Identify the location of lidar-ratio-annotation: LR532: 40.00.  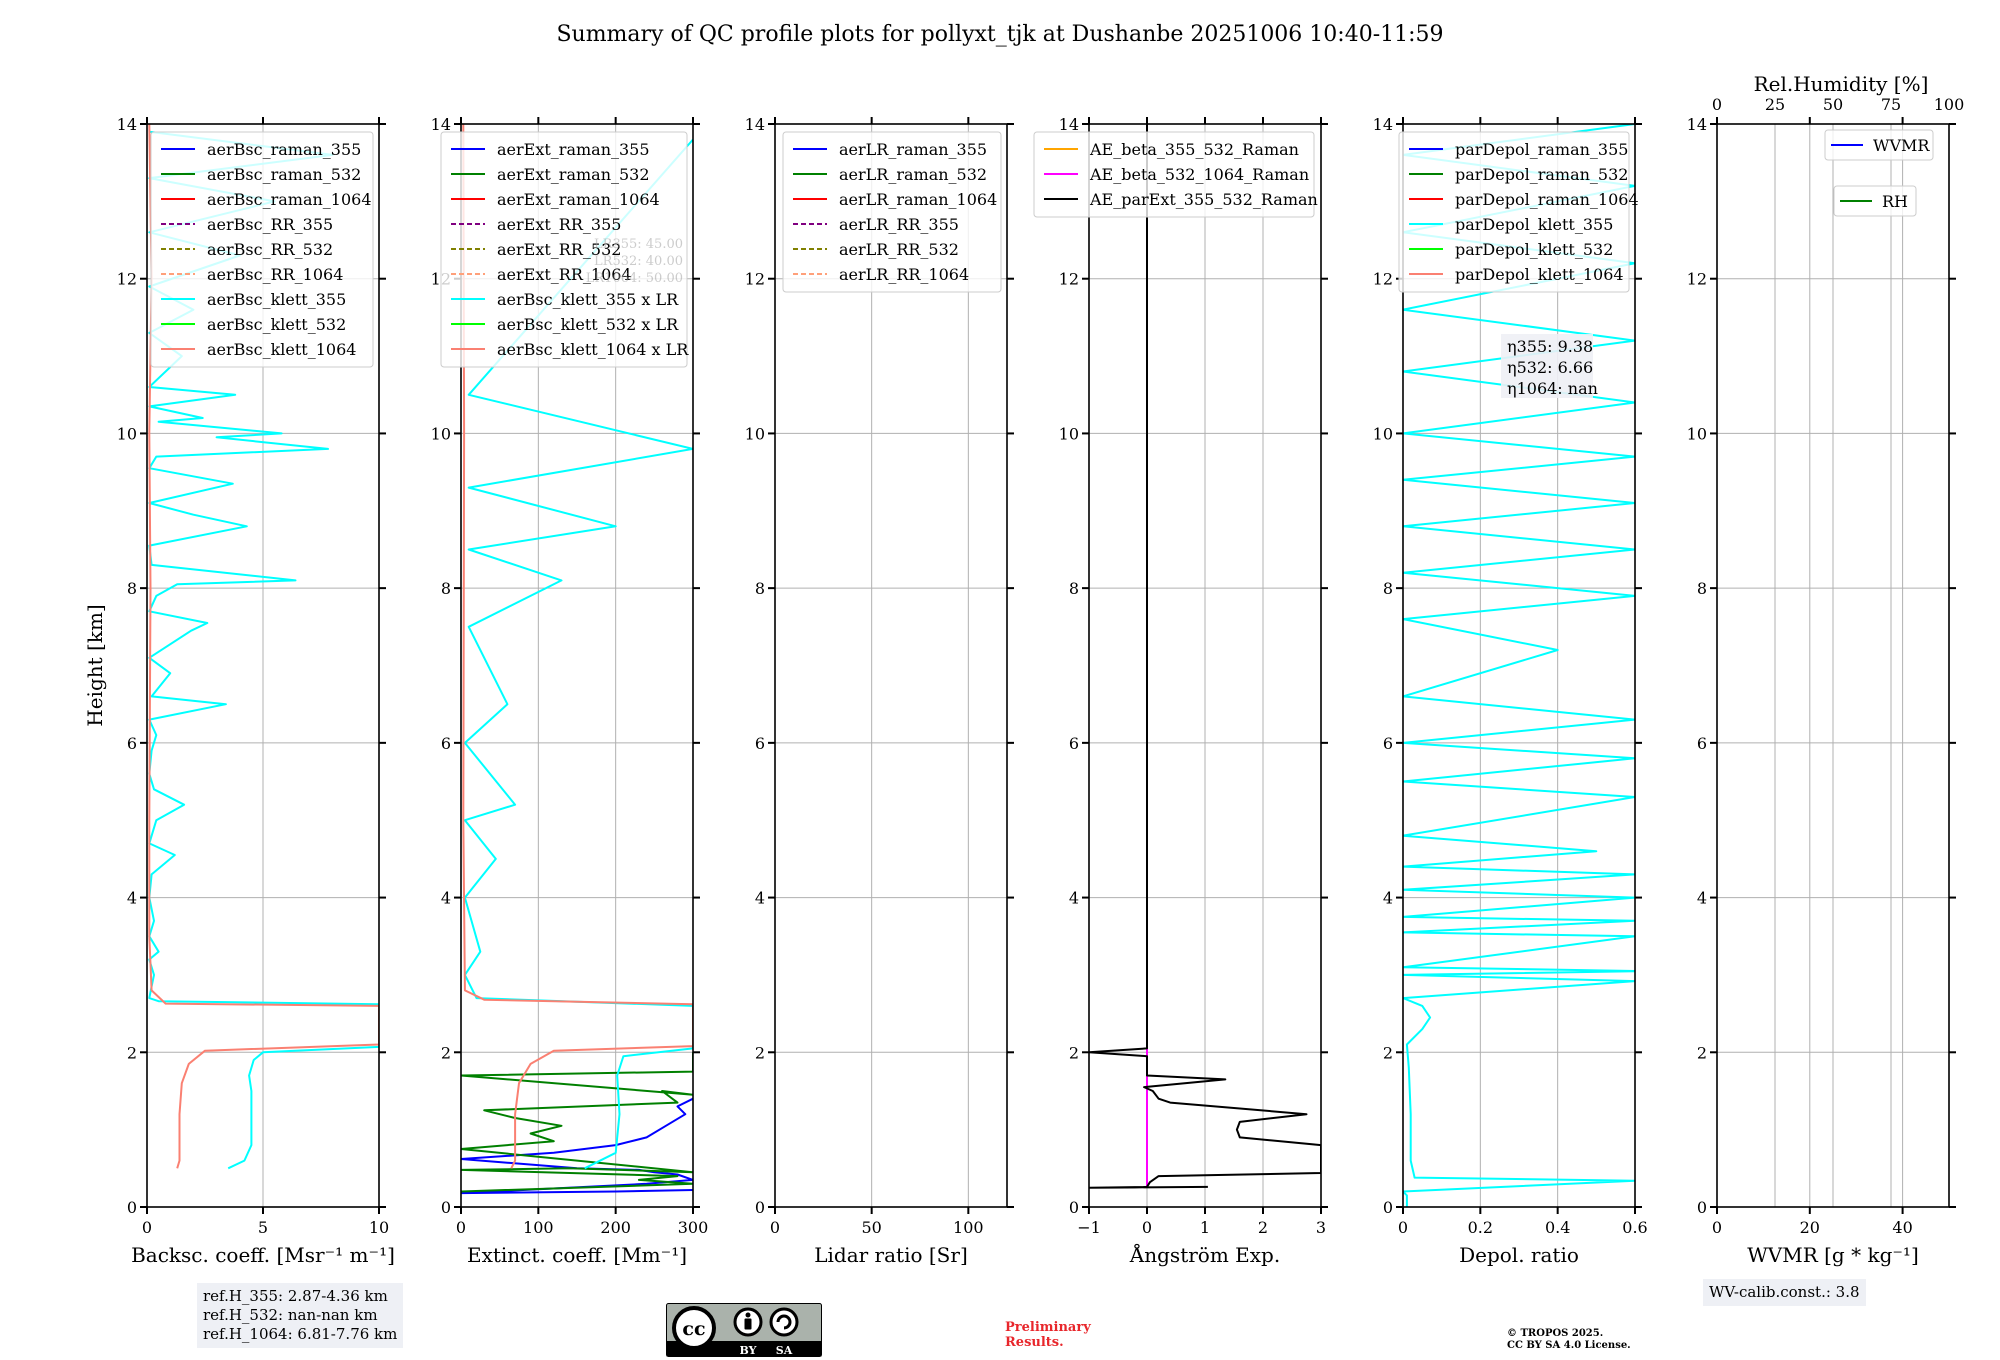
(638, 261).